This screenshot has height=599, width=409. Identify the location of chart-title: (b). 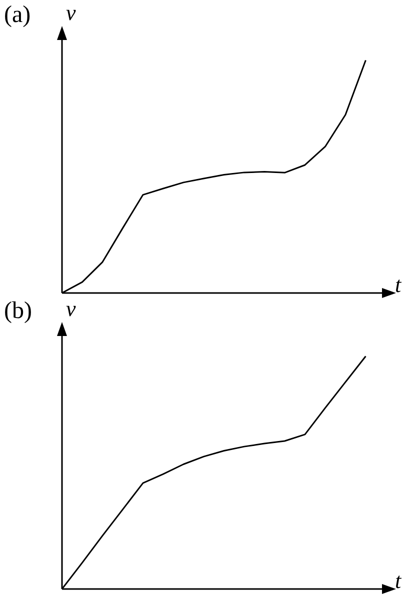
(18, 311).